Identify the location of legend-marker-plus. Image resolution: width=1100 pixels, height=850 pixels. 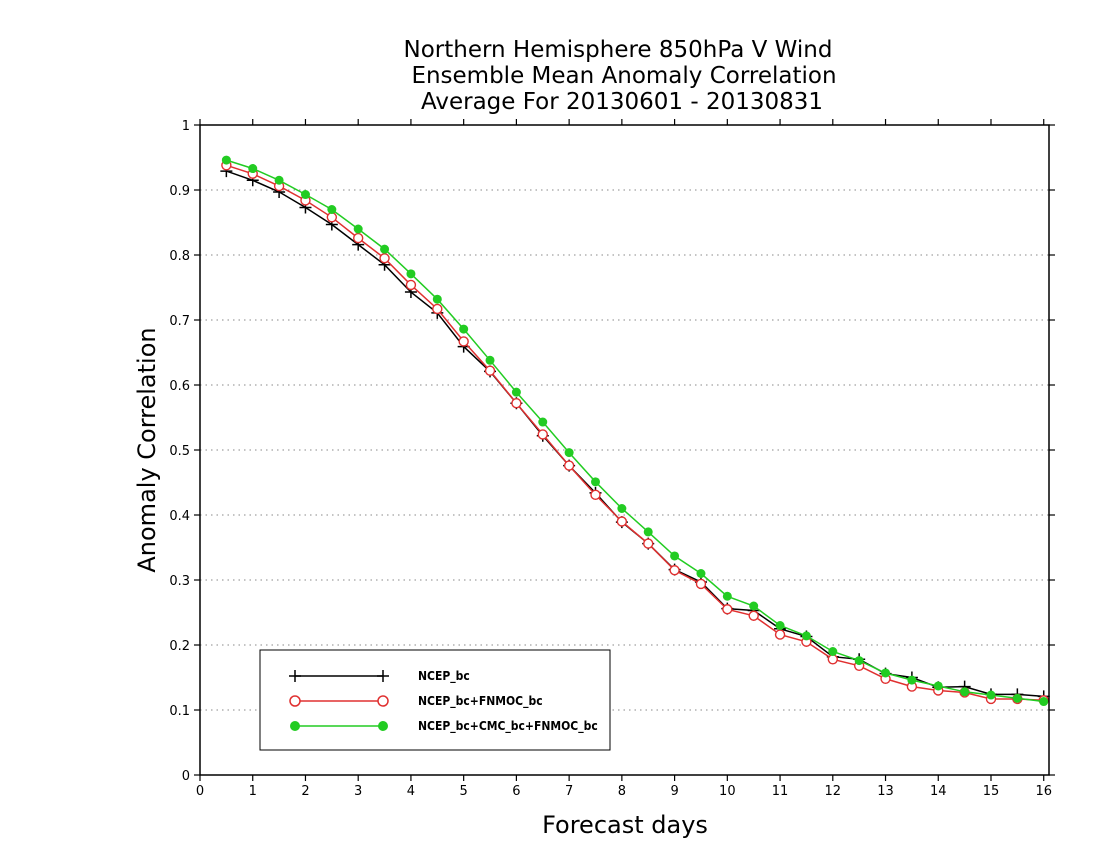
(339, 676).